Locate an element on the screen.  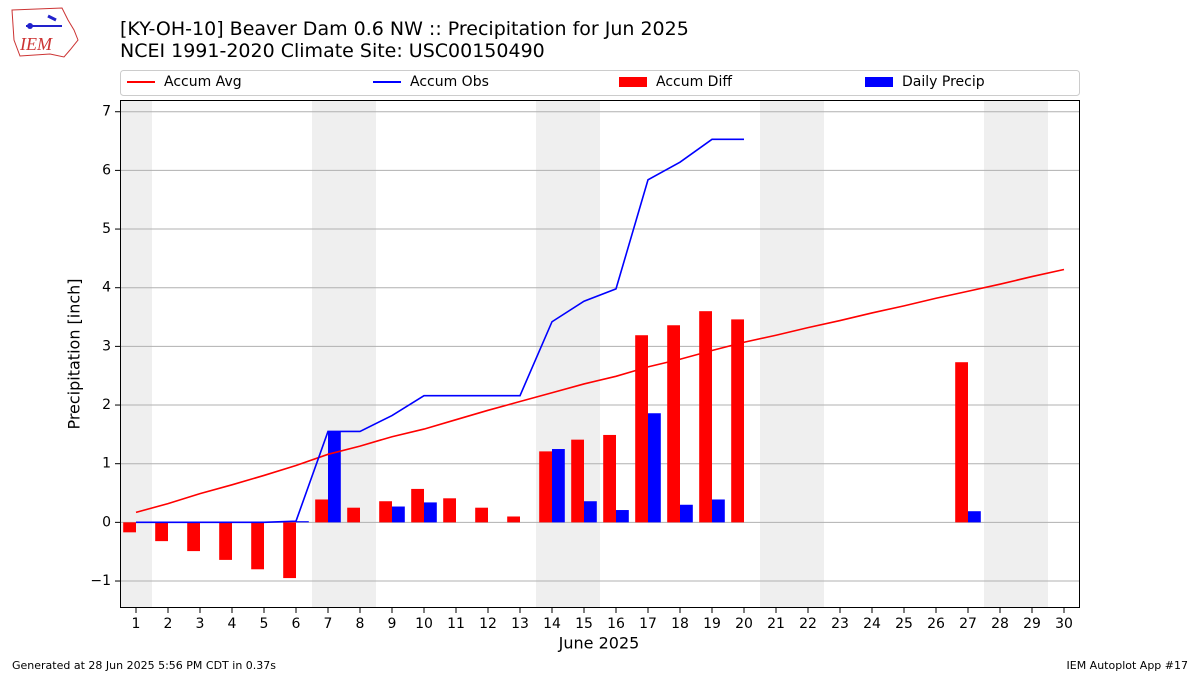
x-tick-label: 7 is located at coordinates (328, 624).